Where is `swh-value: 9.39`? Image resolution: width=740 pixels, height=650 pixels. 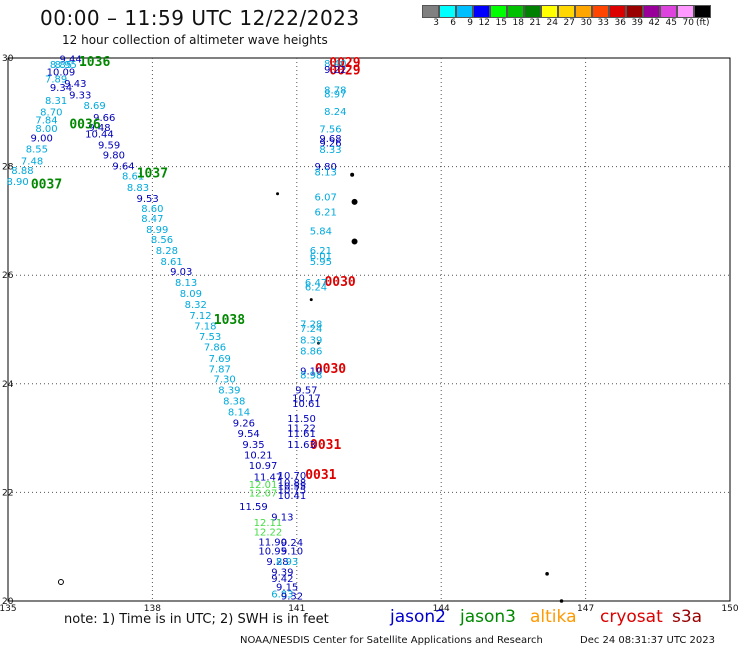 swh-value: 9.39 is located at coordinates (282, 572).